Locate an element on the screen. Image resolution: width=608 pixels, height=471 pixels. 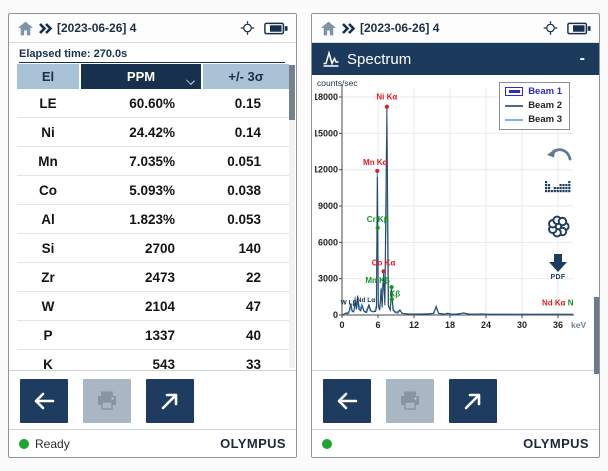
cell-value: 1337 is located at coordinates (159, 335).